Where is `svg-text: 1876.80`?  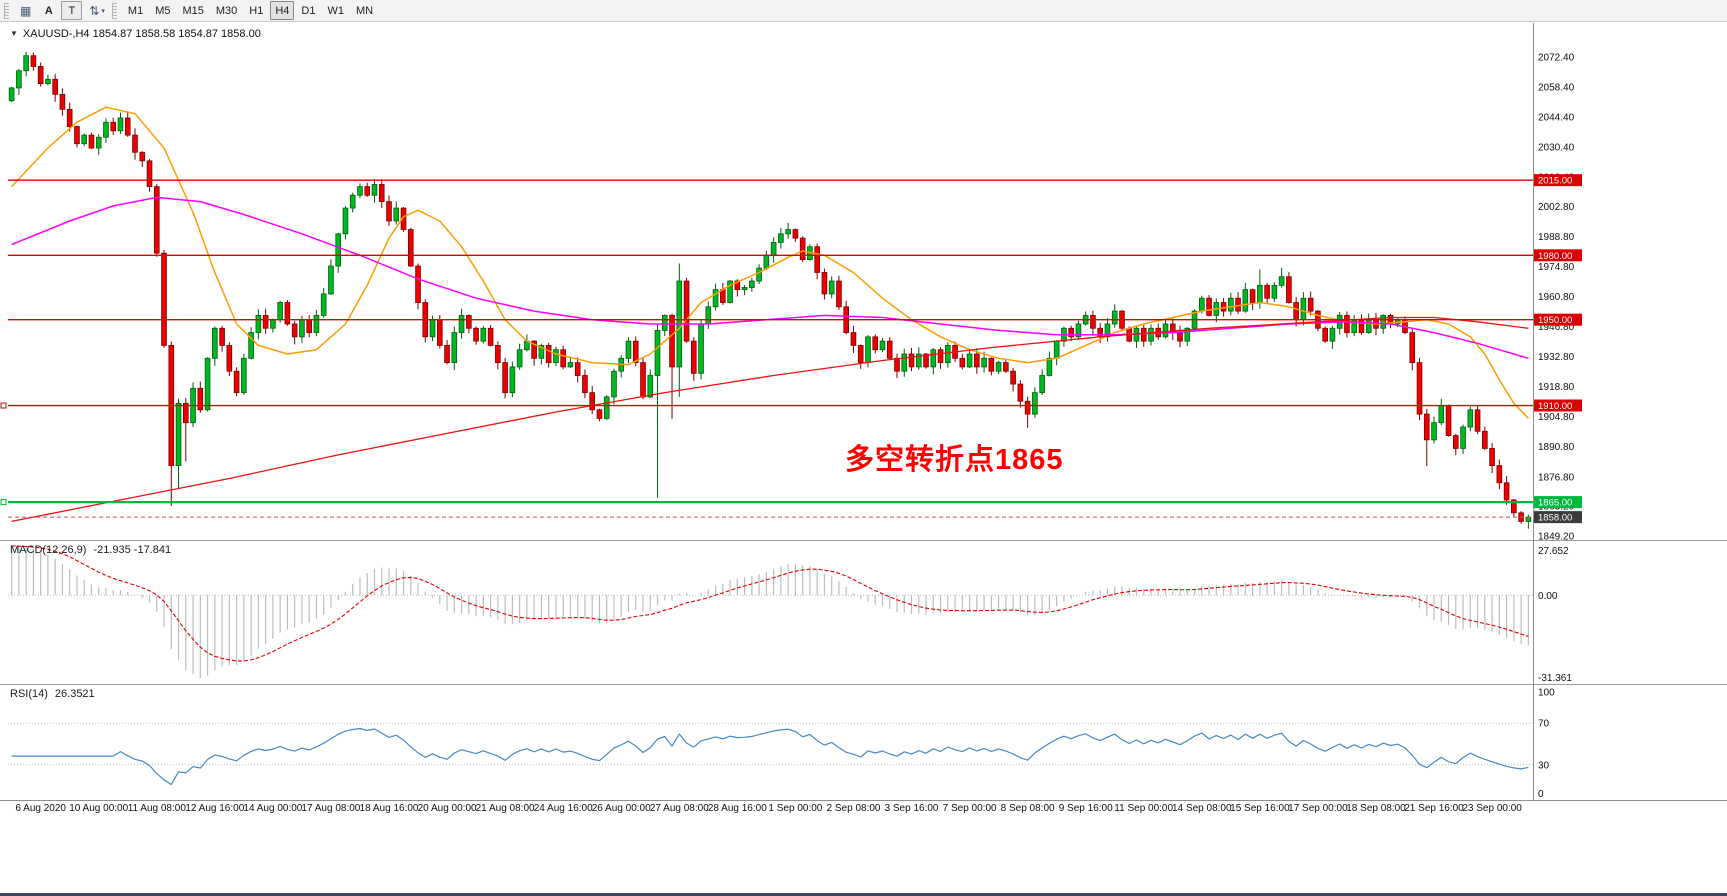 svg-text: 1876.80 is located at coordinates (1556, 477).